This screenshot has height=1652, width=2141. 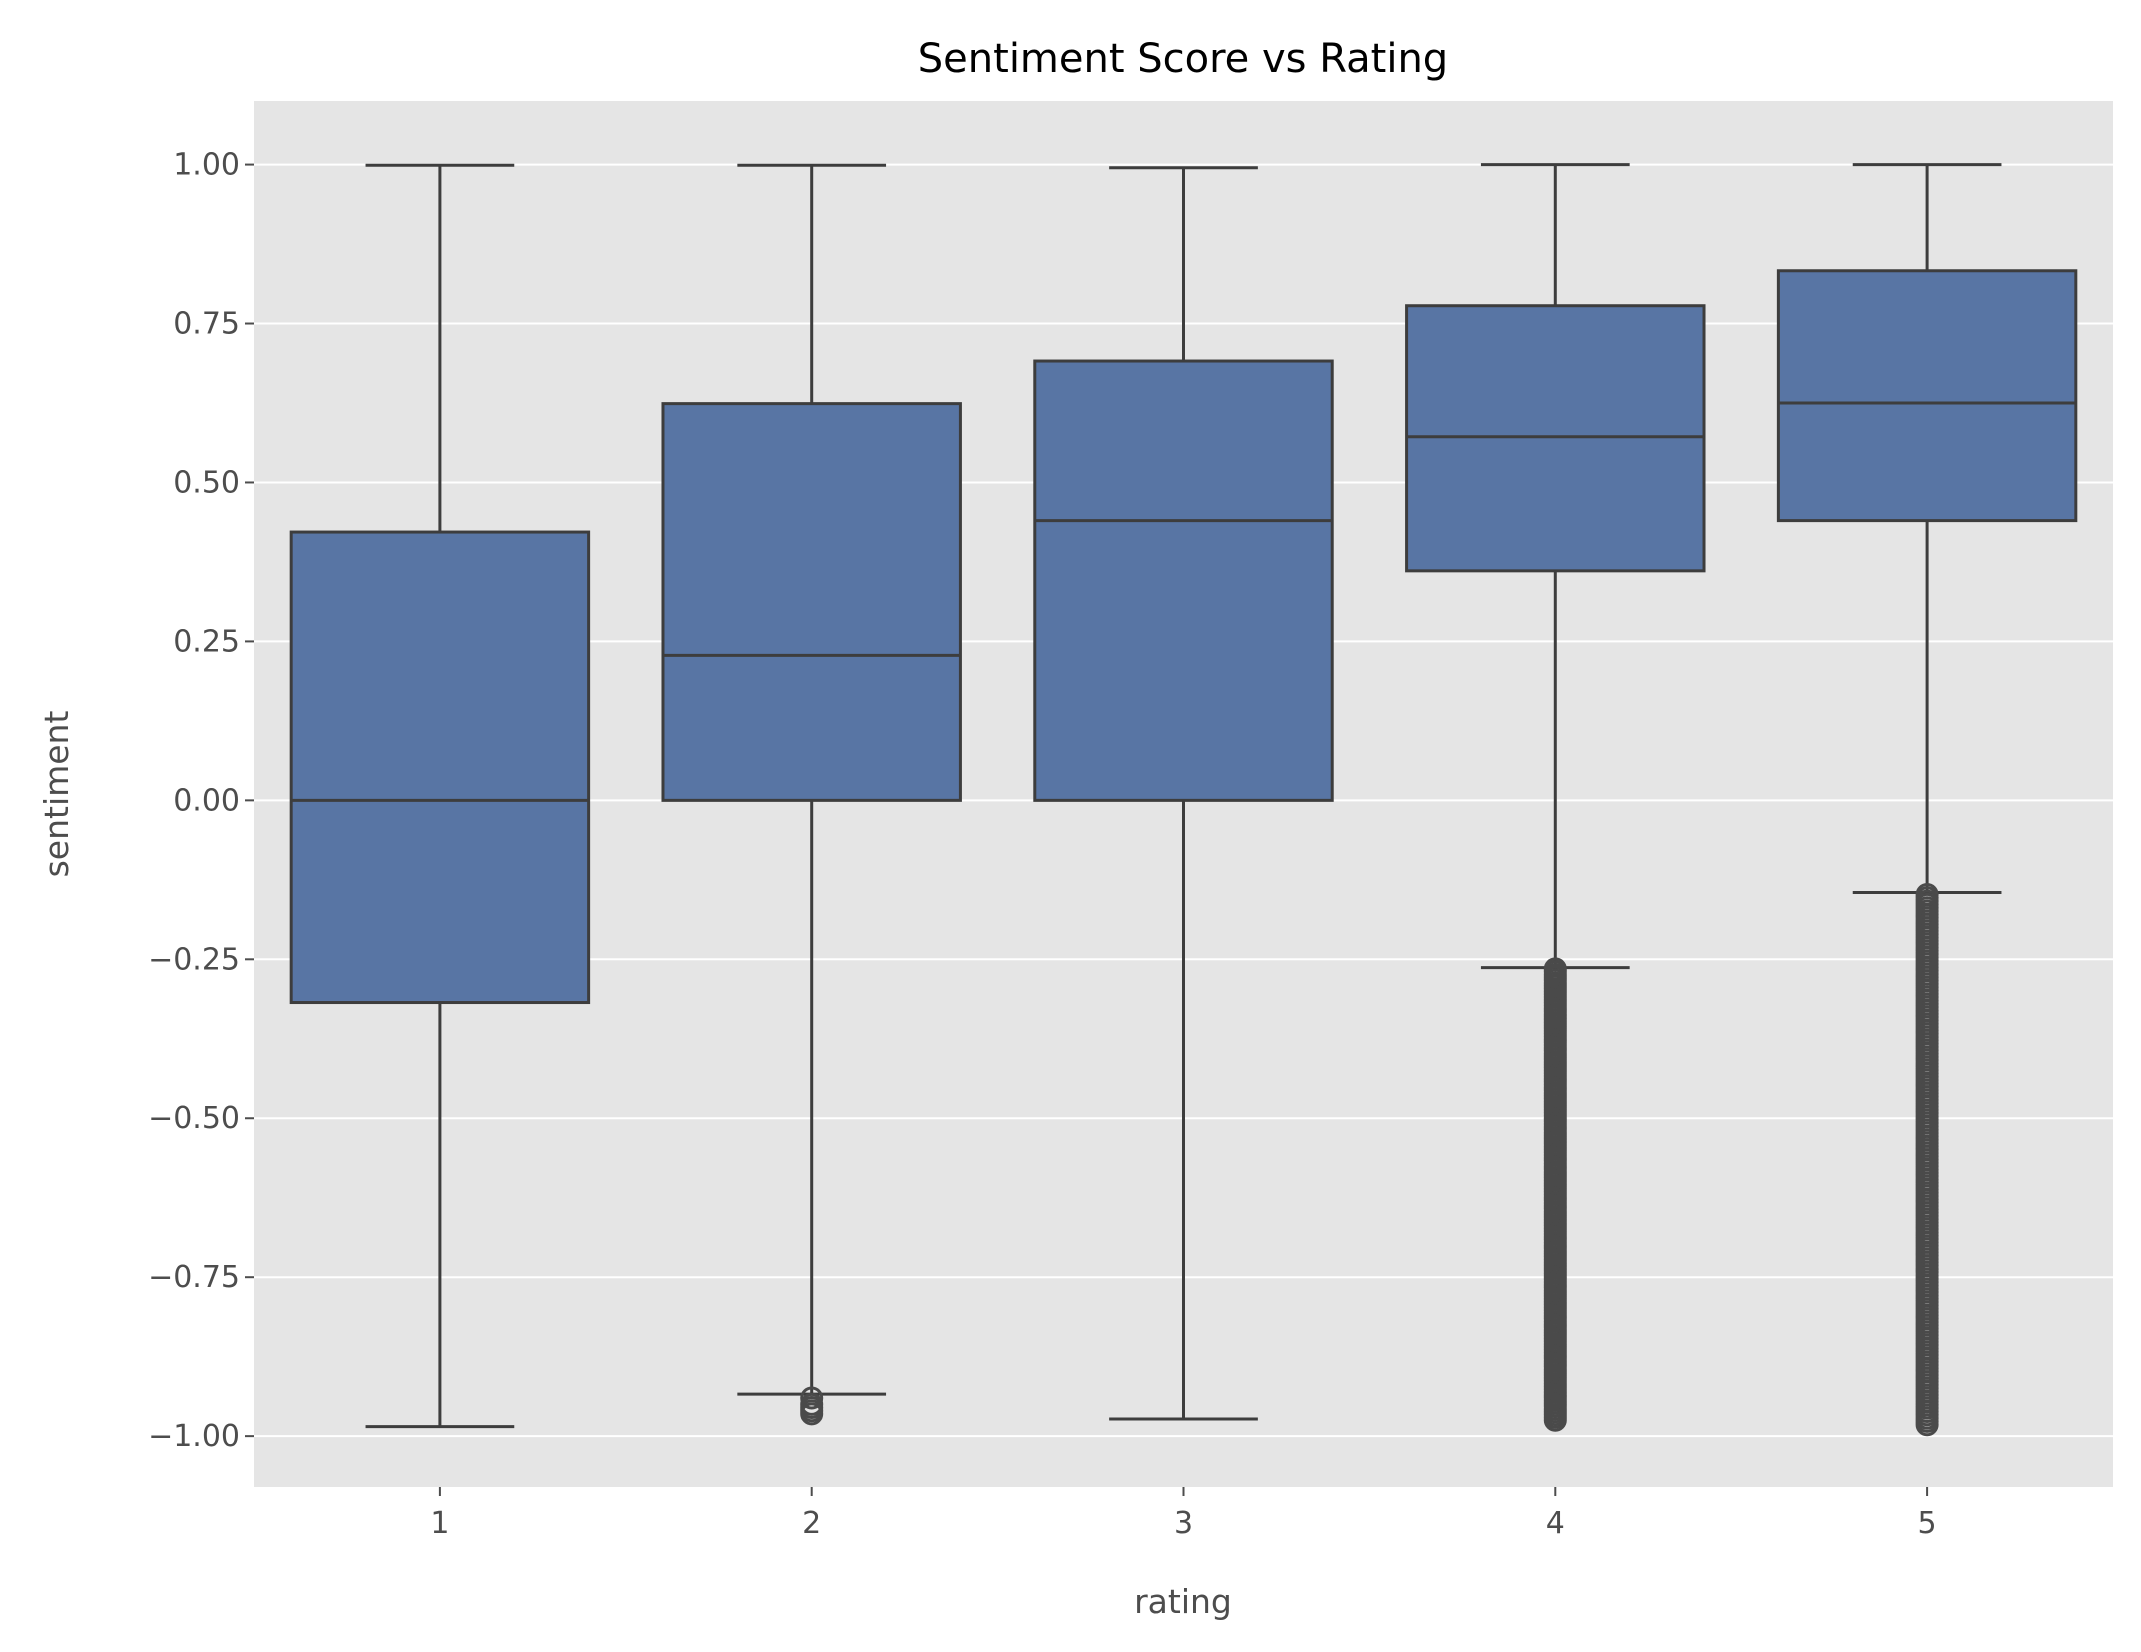 I want to click on y-tick-label: −0.50, so click(x=194, y=1118).